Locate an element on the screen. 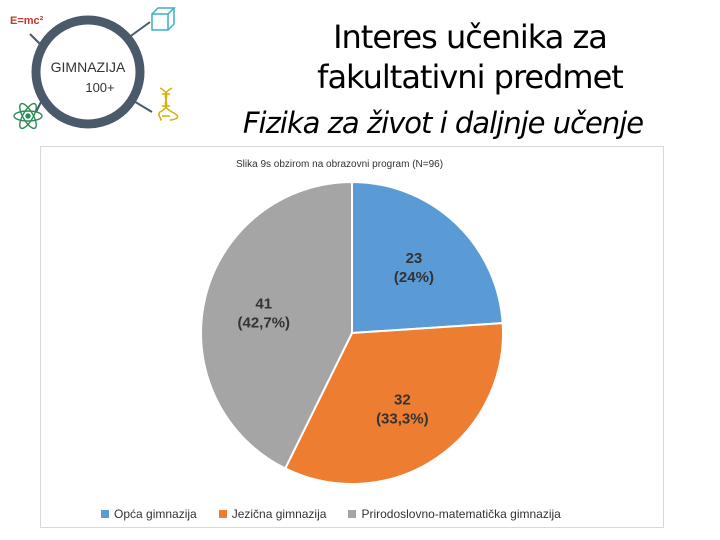  school-logo: E=mc² GIMNAZIJA 100+ is located at coordinates (100, 70).